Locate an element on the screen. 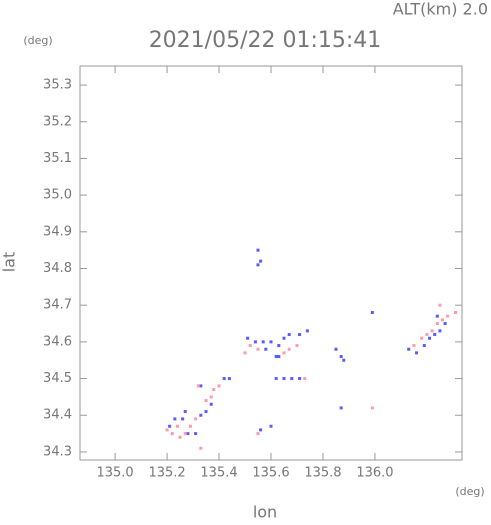 The image size is (491, 525). x-tick-label: 135.4 is located at coordinates (218, 473).